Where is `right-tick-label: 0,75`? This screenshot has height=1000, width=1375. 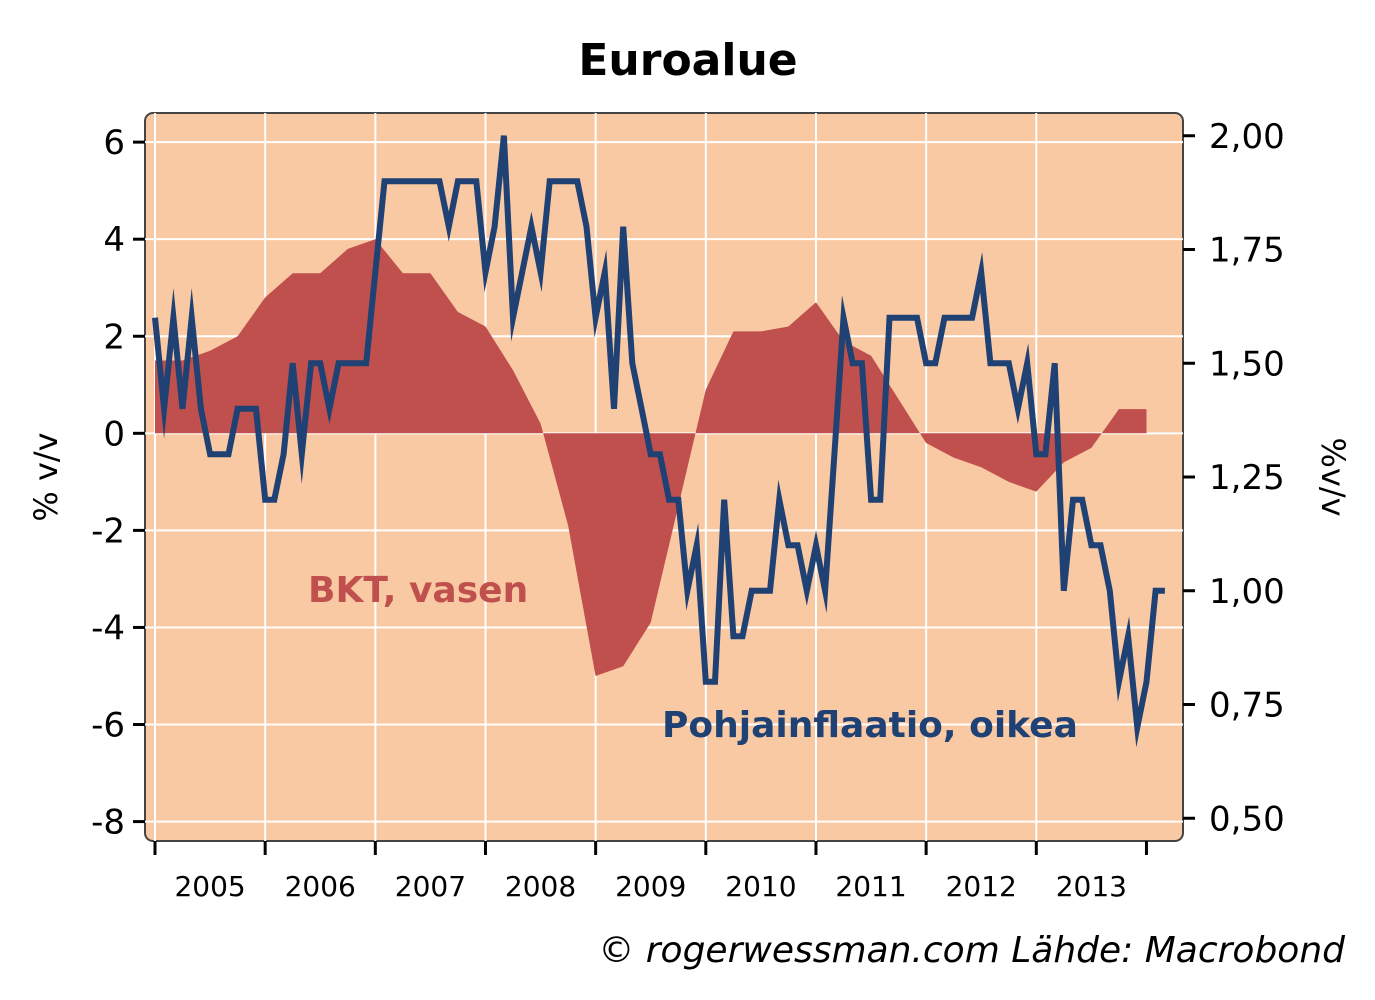
right-tick-label: 0,75 is located at coordinates (1247, 706).